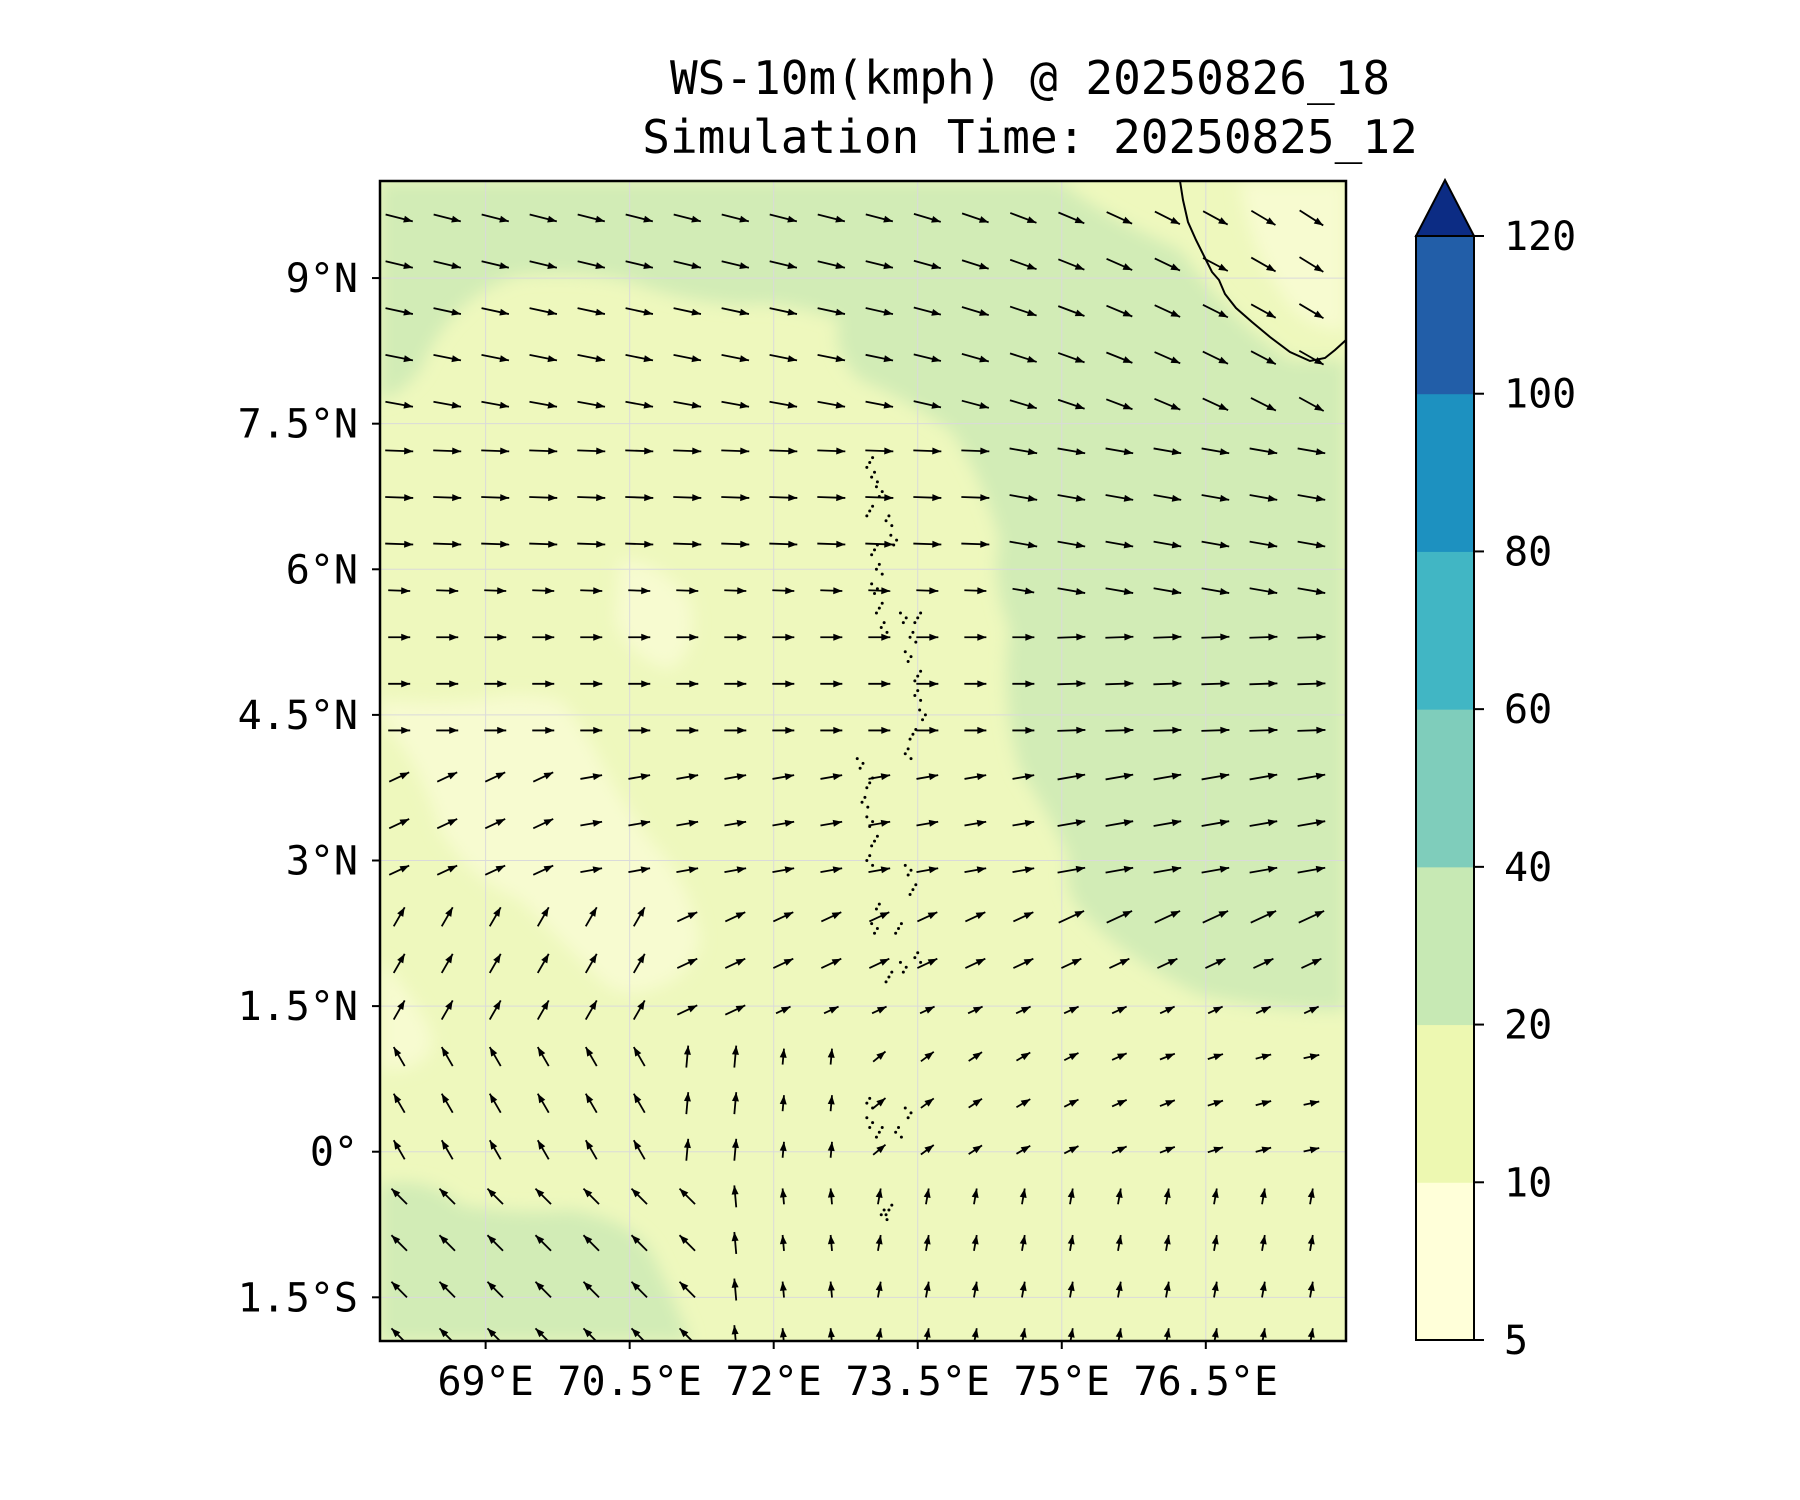 The width and height of the screenshot is (1800, 1500). Describe the element at coordinates (774, 1382) in the screenshot. I see `lon-tick-label: 72°E` at that location.